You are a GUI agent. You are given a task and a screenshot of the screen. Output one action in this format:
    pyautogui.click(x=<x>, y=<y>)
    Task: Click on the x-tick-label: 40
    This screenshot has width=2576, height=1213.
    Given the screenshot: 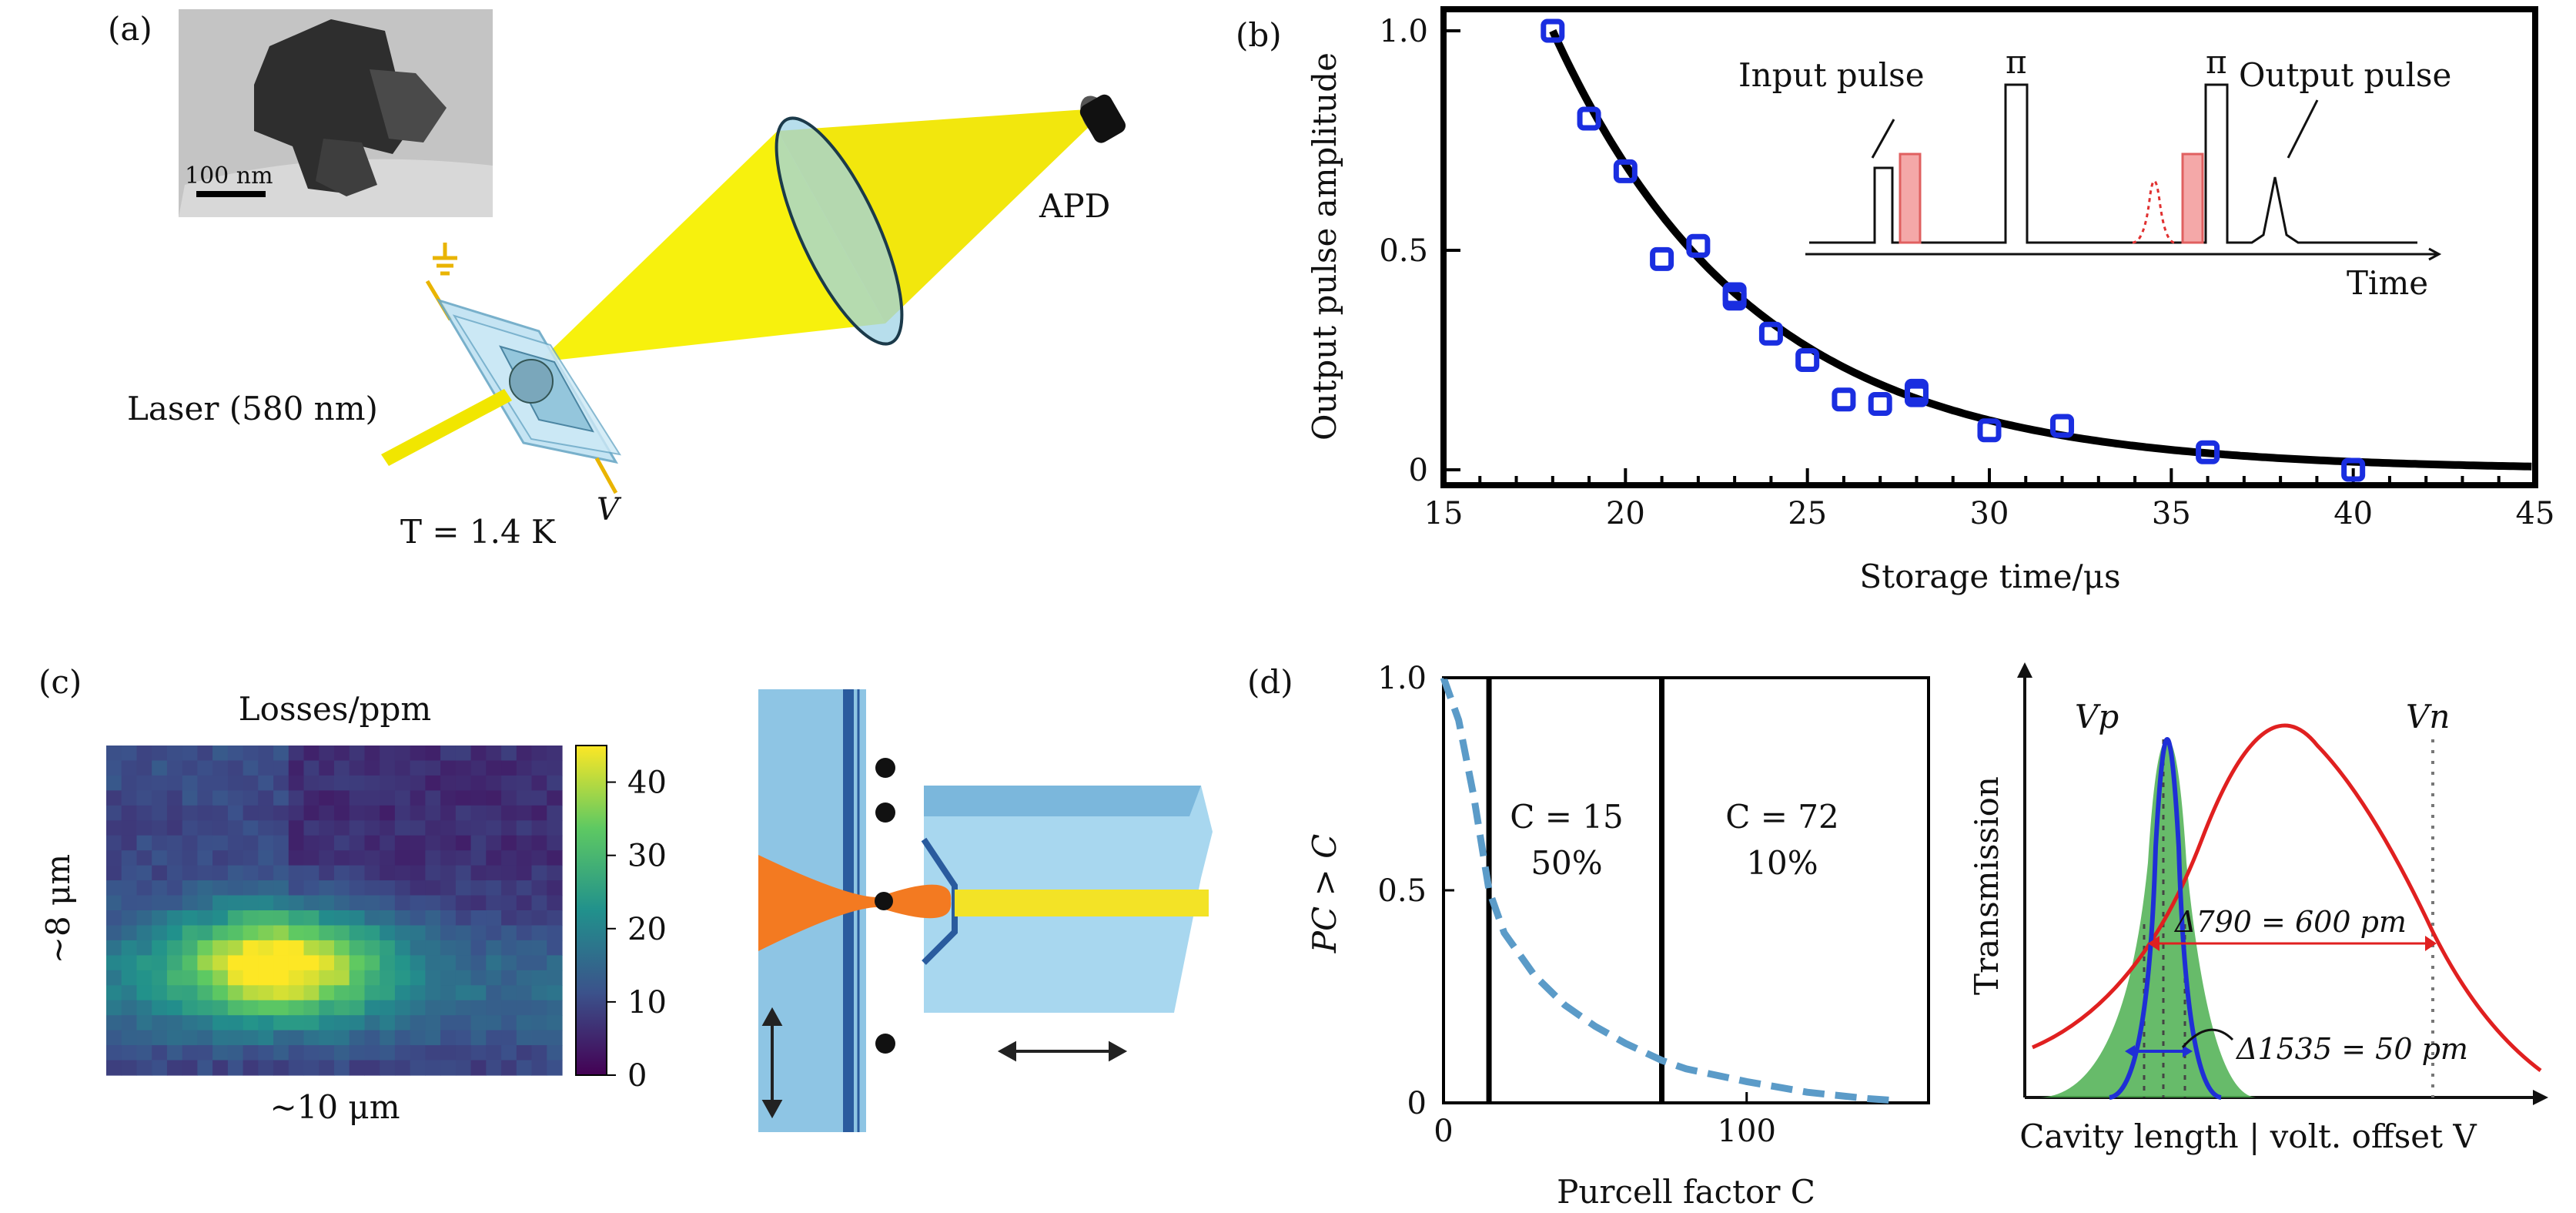 What is the action you would take?
    pyautogui.click(x=2353, y=513)
    